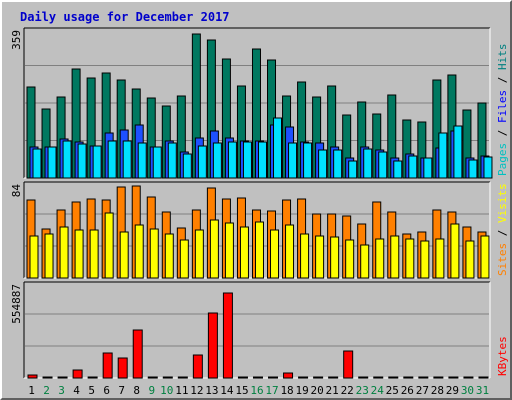 This screenshot has width=512, height=400. Describe the element at coordinates (470, 144) in the screenshot. I see `day-30-bars` at that location.